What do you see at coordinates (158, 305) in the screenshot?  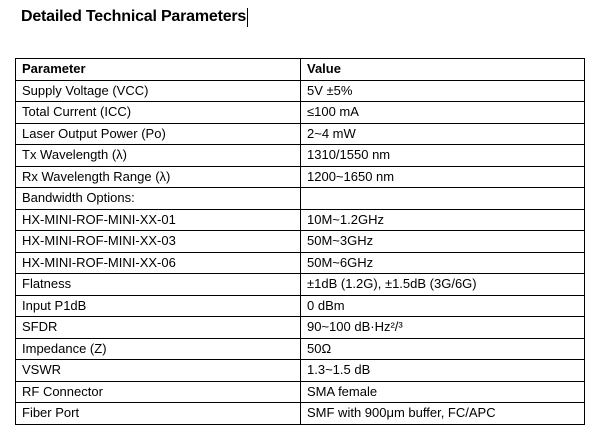 I see `parameter-cell: Input P1dB` at bounding box center [158, 305].